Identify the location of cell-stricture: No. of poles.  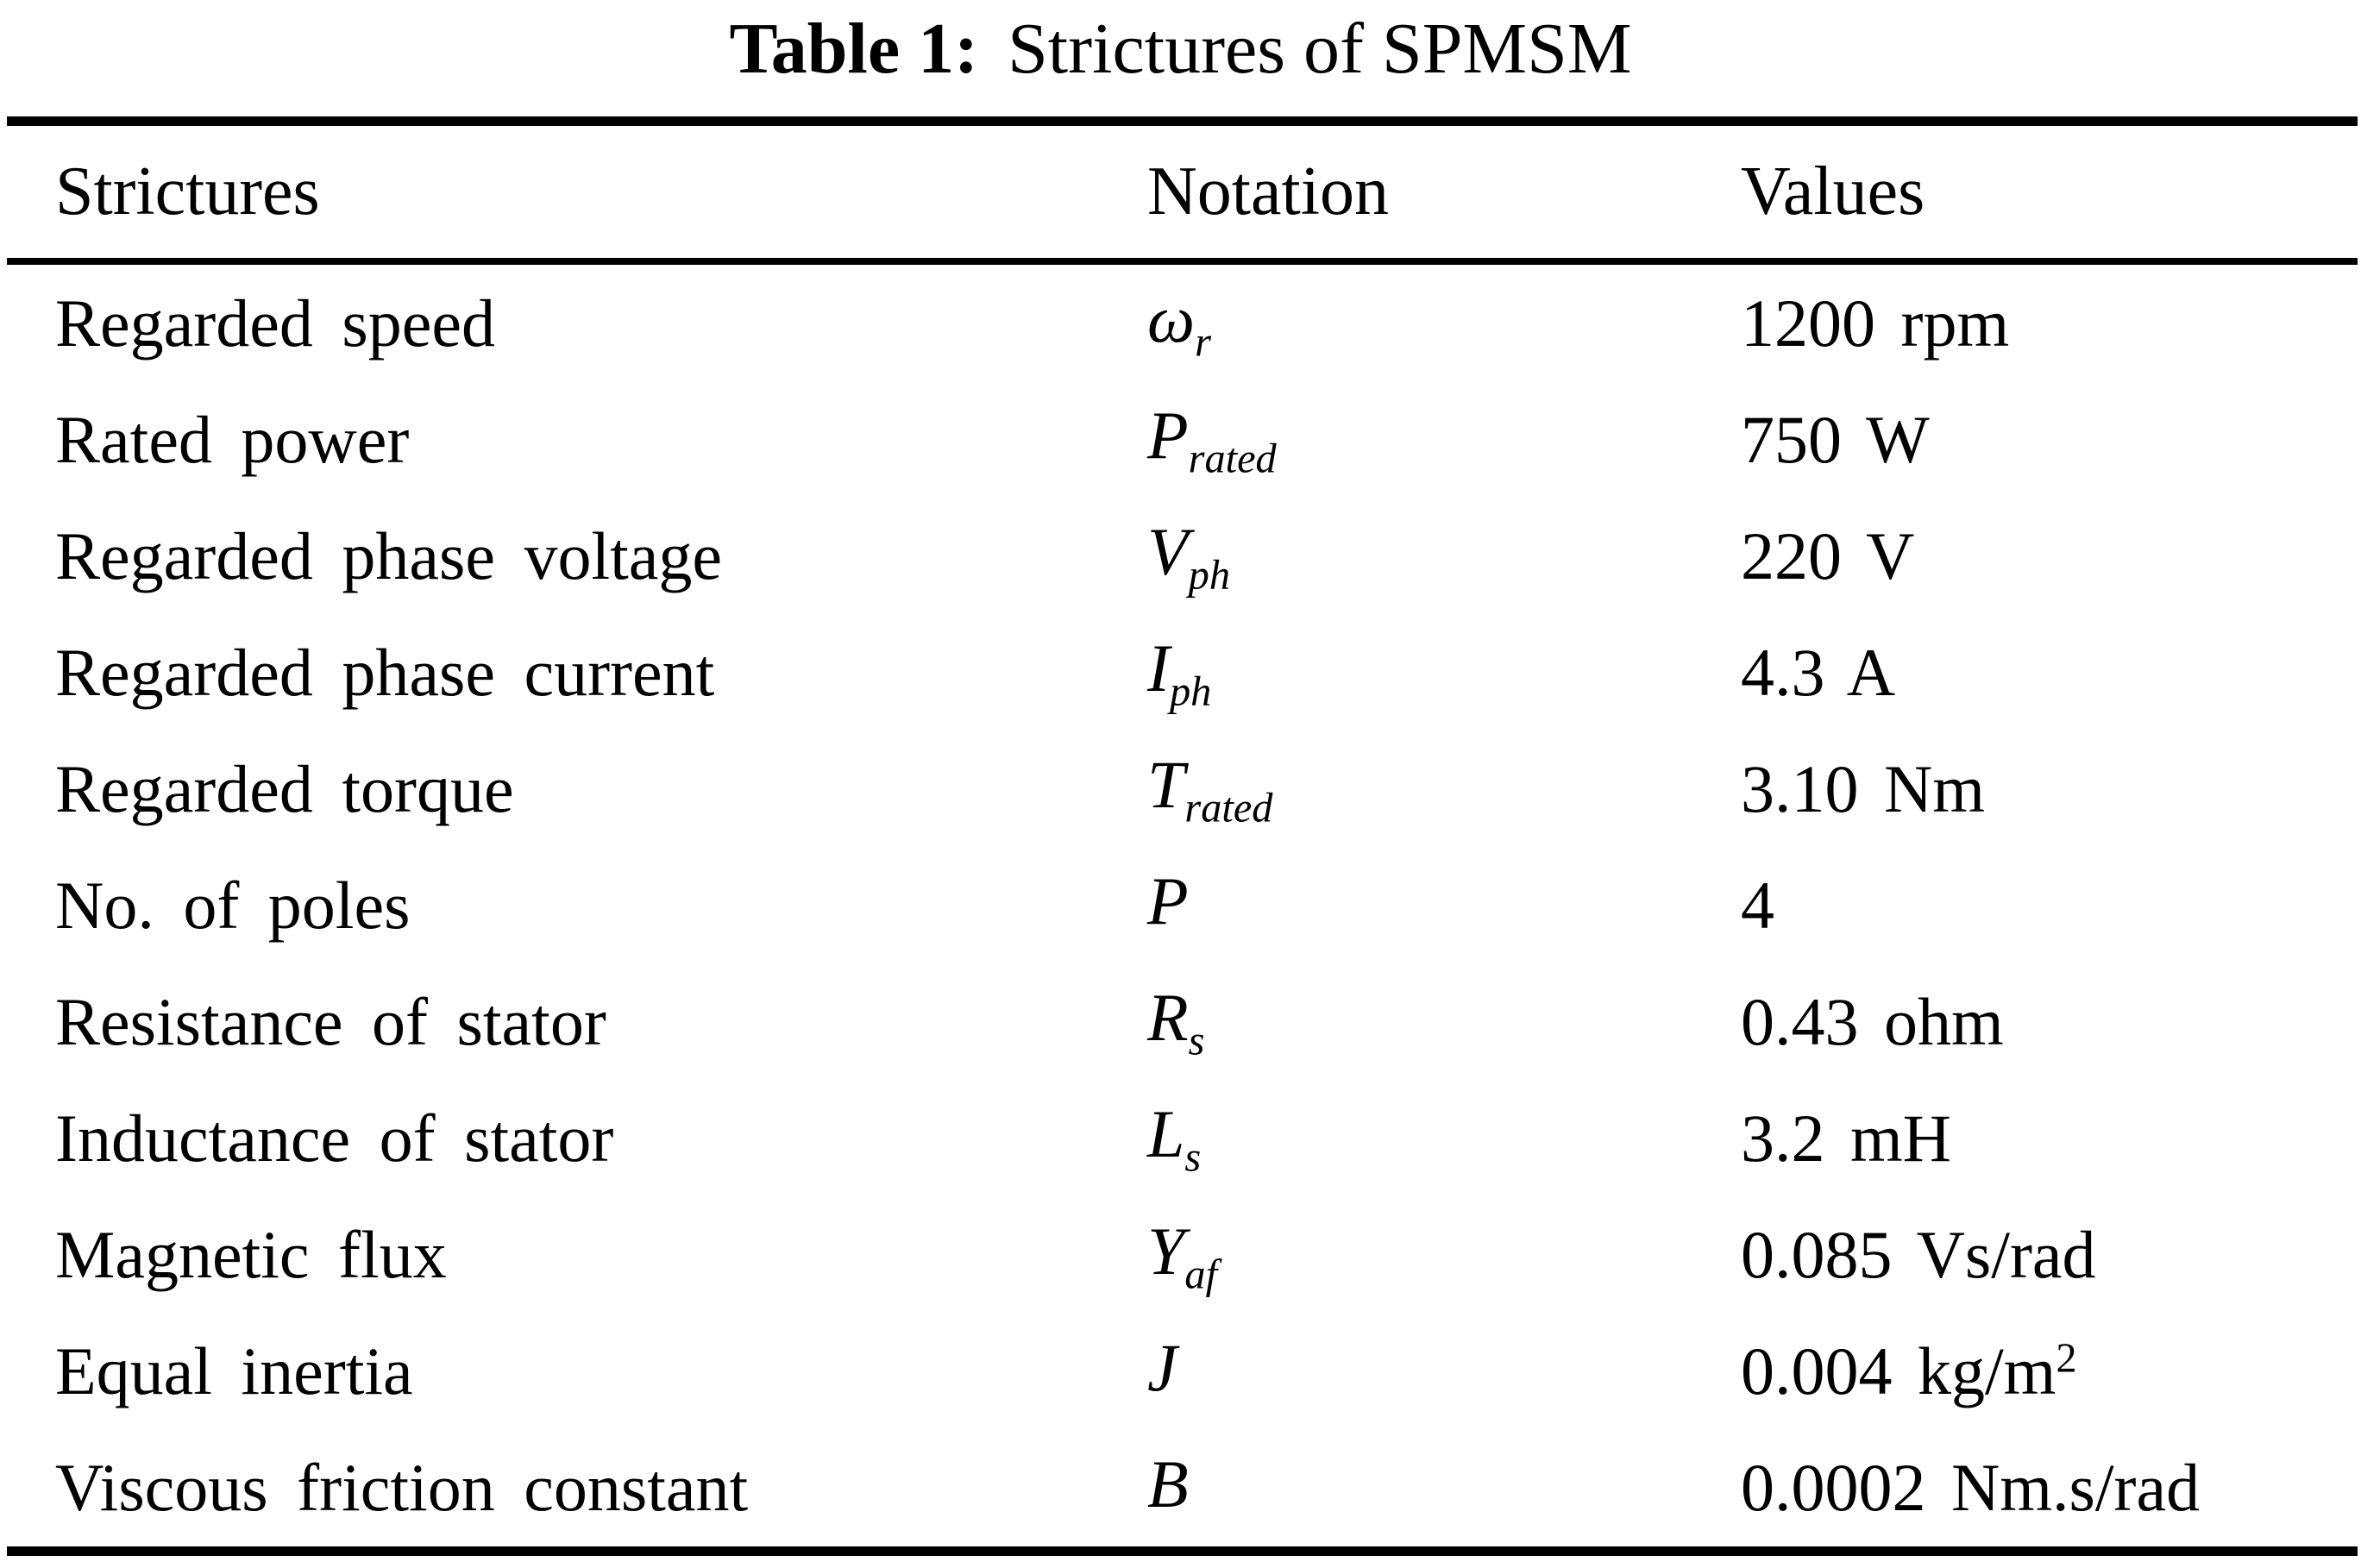
(233, 906).